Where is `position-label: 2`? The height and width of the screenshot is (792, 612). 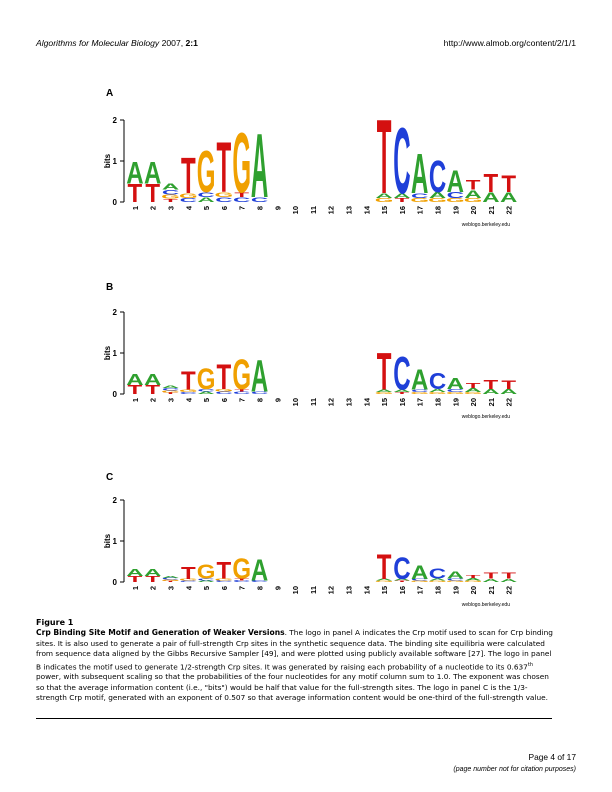
position-label: 2 is located at coordinates (153, 208).